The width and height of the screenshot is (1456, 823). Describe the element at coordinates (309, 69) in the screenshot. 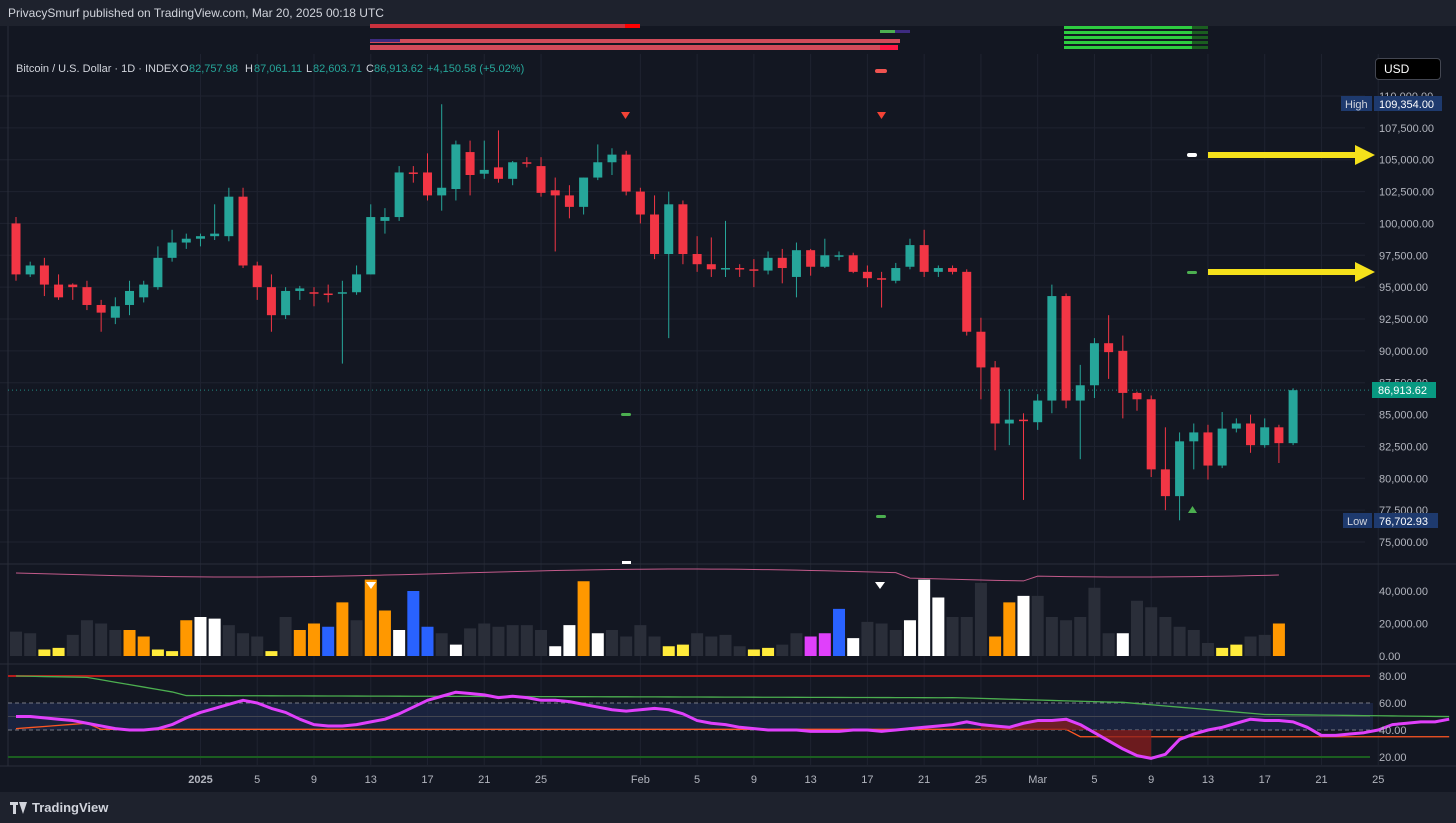

I see `legend-l-label: L` at that location.